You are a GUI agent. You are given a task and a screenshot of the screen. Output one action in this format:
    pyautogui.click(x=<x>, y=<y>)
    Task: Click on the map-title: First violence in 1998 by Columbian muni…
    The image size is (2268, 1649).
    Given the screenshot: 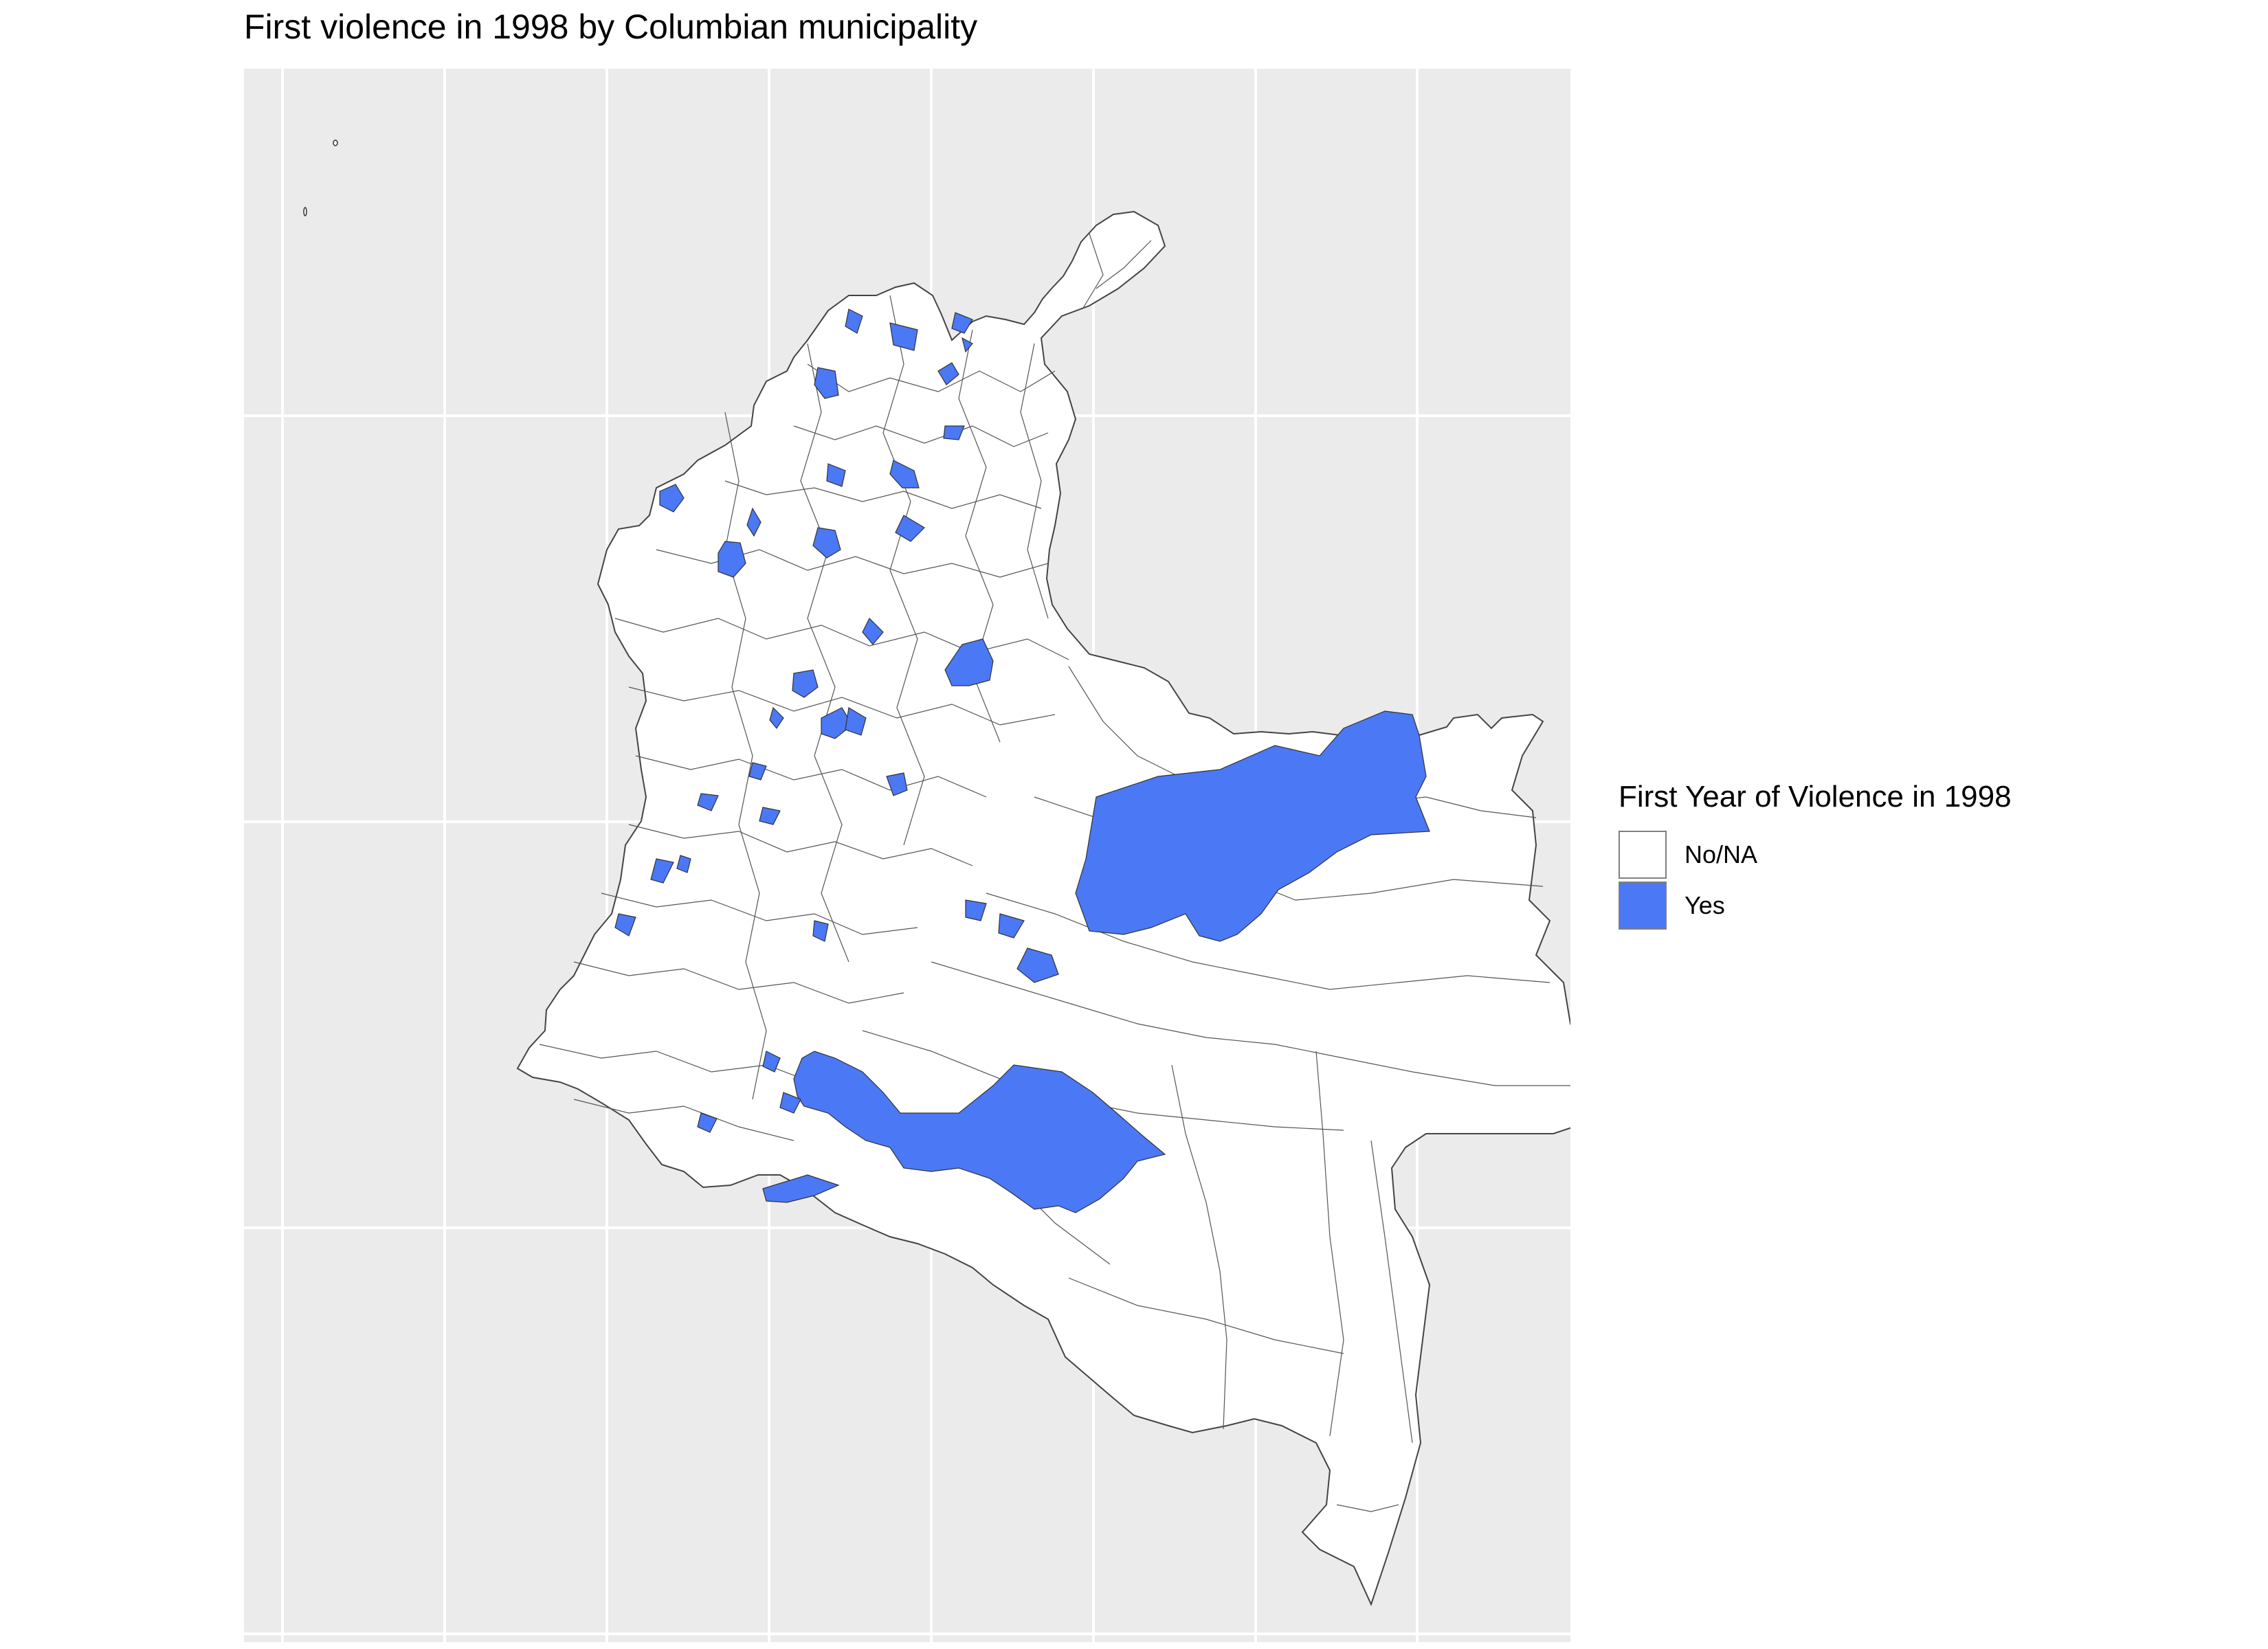 What is the action you would take?
    pyautogui.click(x=611, y=27)
    